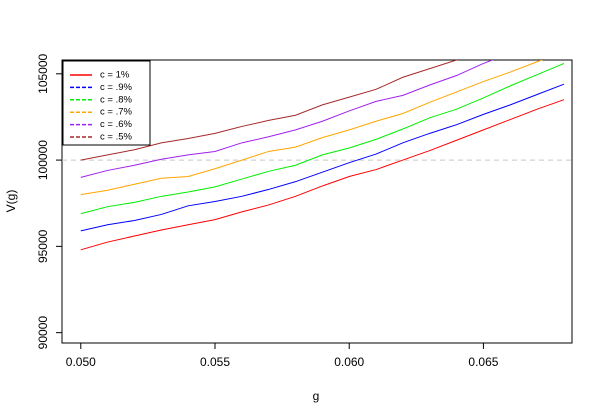 Image resolution: width=604 pixels, height=419 pixels. Describe the element at coordinates (116, 87) in the screenshot. I see `legend-label: c = .9%` at that location.